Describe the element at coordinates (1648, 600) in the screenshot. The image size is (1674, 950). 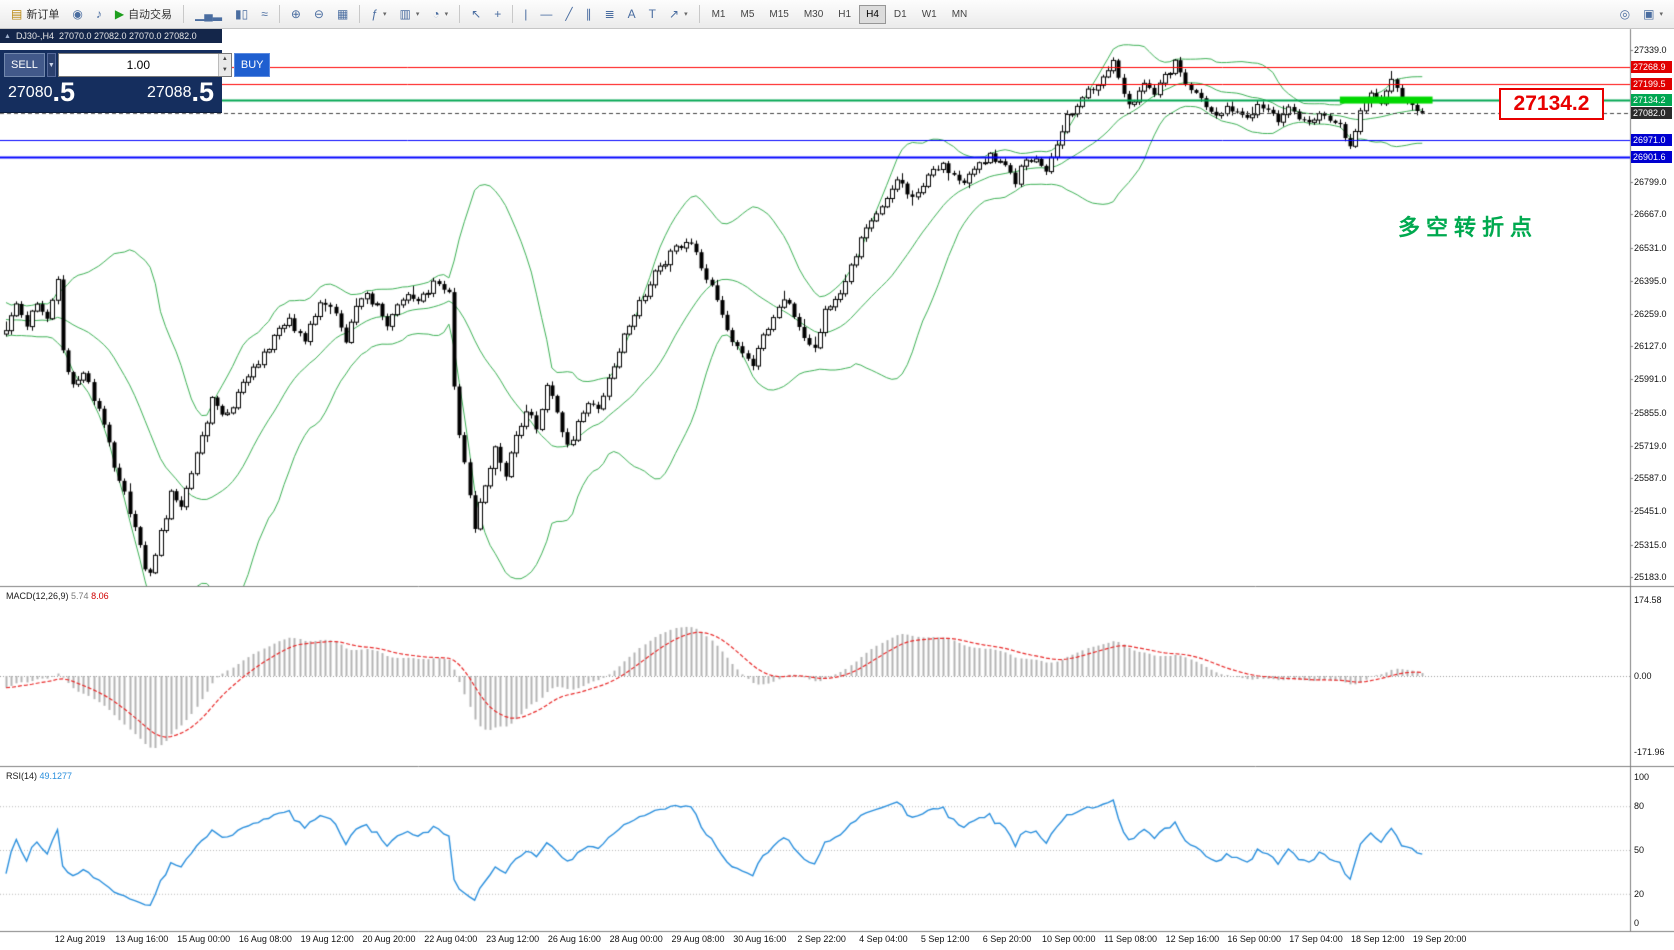
I see `macd-axis-label: 174.58` at that location.